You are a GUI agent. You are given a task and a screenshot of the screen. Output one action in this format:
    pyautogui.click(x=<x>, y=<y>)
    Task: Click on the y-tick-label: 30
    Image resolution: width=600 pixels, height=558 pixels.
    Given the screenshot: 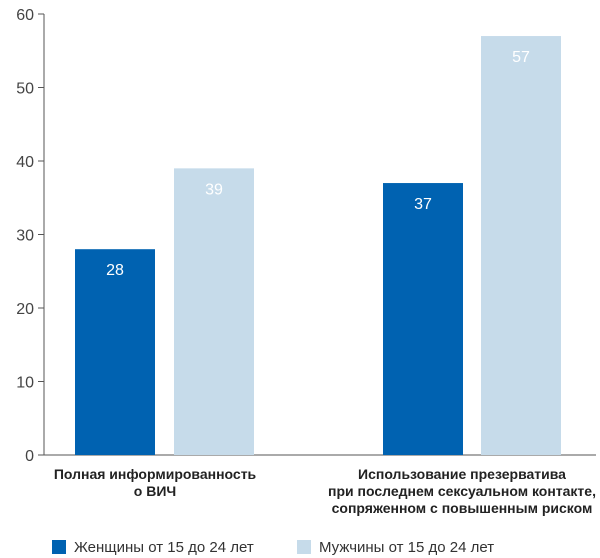 What is the action you would take?
    pyautogui.click(x=25, y=236)
    